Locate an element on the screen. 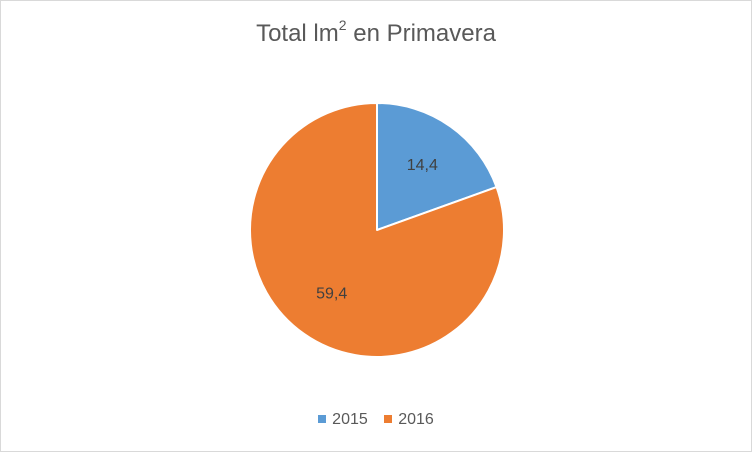 This screenshot has width=752, height=452. chart-title-superscript: 2 is located at coordinates (342, 25).